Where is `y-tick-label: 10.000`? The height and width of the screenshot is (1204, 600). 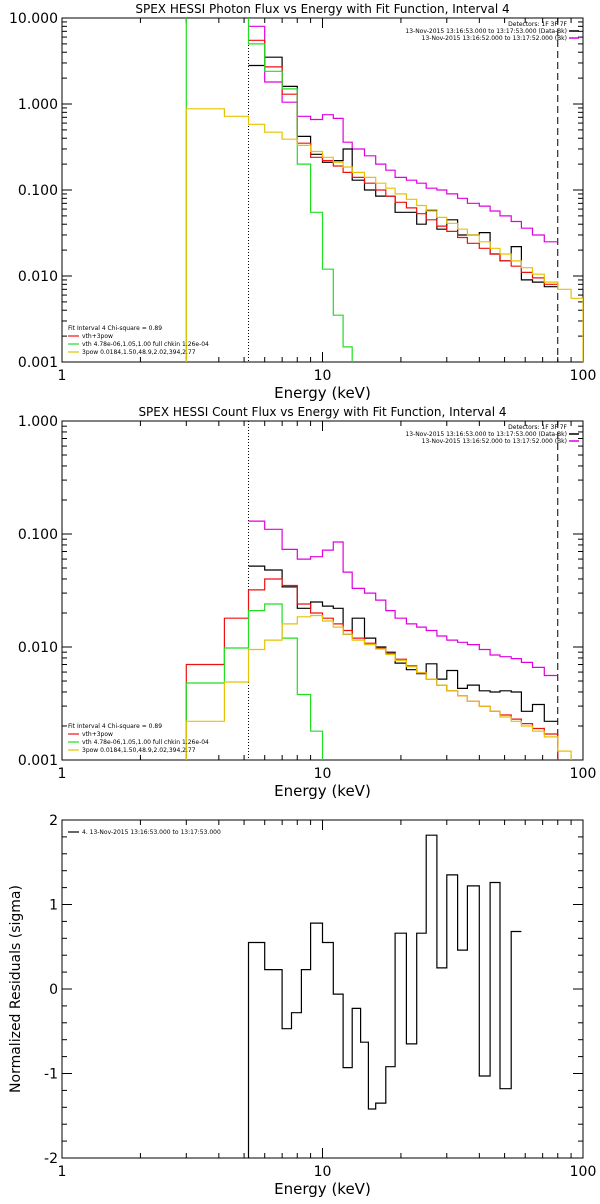 y-tick-label: 10.000 is located at coordinates (33, 19).